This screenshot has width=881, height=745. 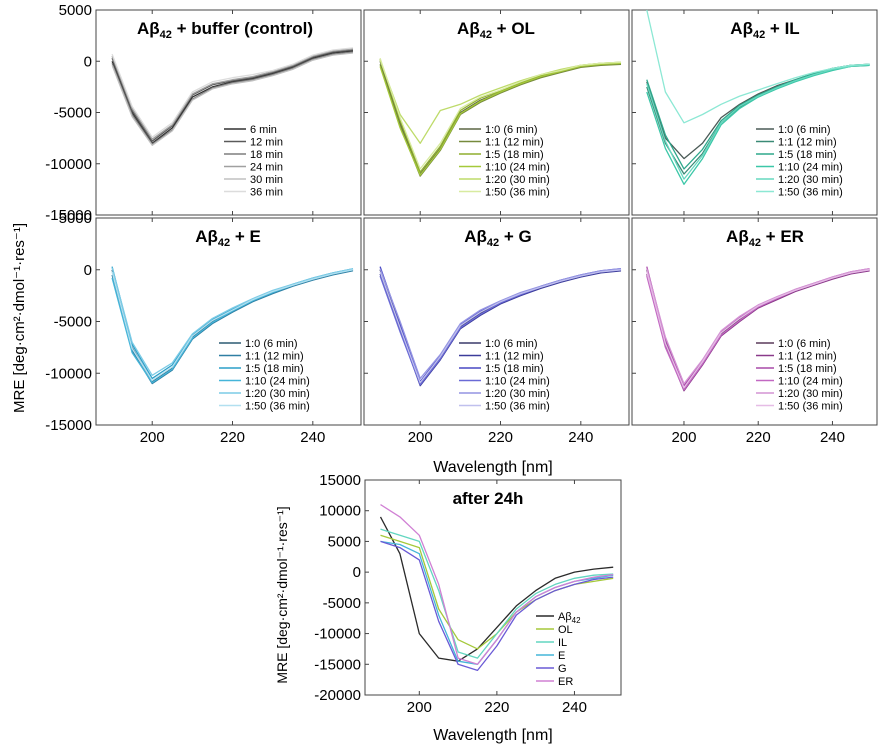 I want to click on legend-label: ER, so click(x=565, y=682).